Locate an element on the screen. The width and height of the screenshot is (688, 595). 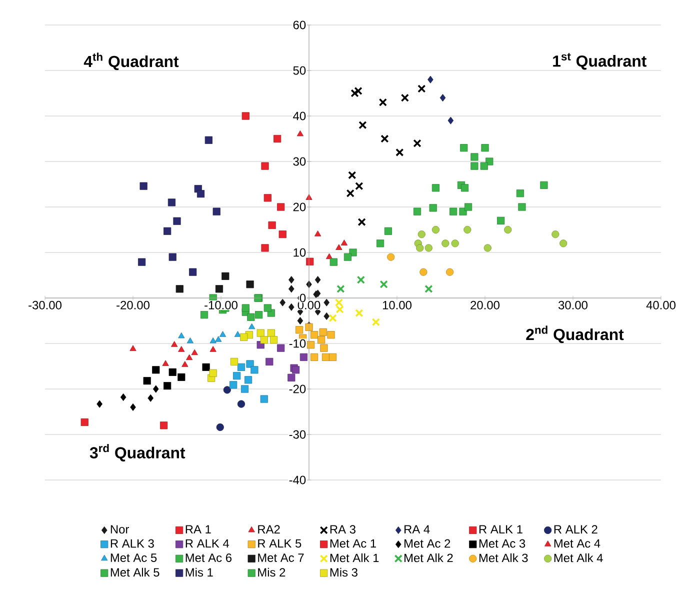
legend-label: Met Ac 5 is located at coordinates (133, 558).